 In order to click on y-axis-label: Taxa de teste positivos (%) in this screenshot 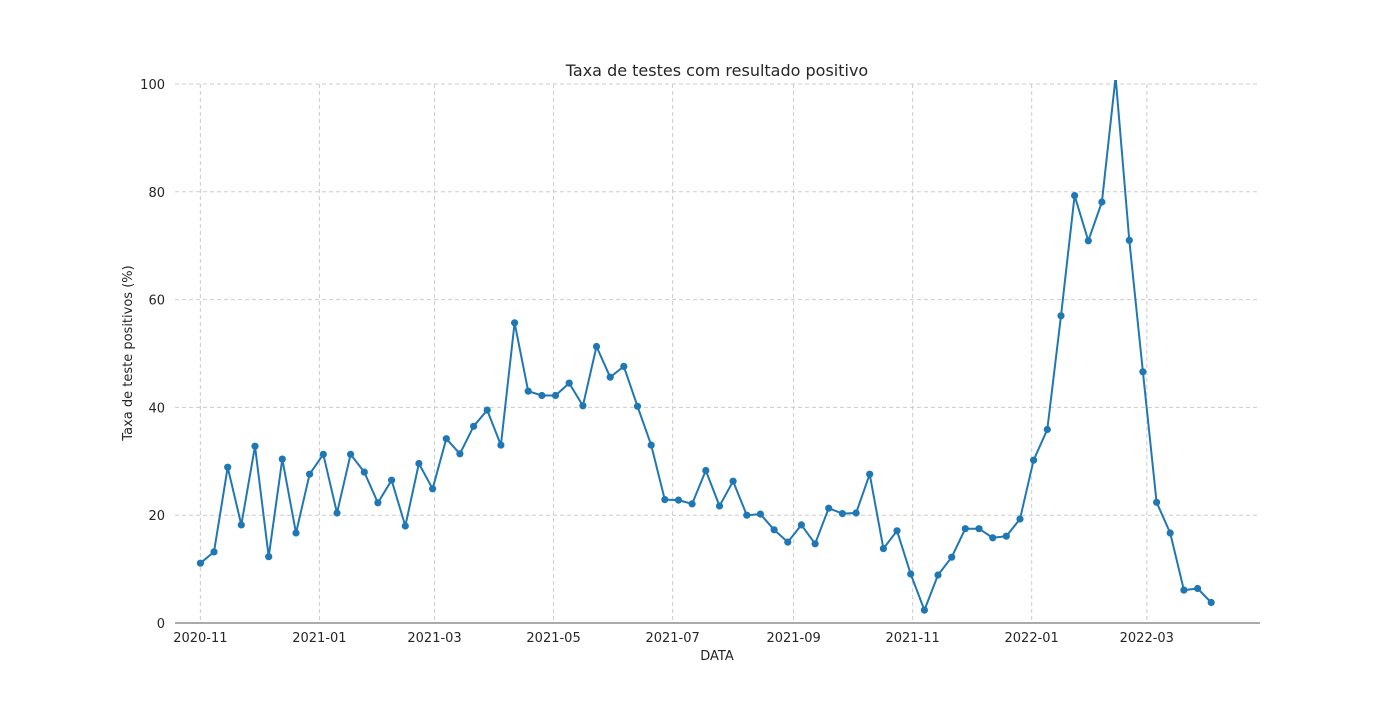, I will do `click(128, 353)`.